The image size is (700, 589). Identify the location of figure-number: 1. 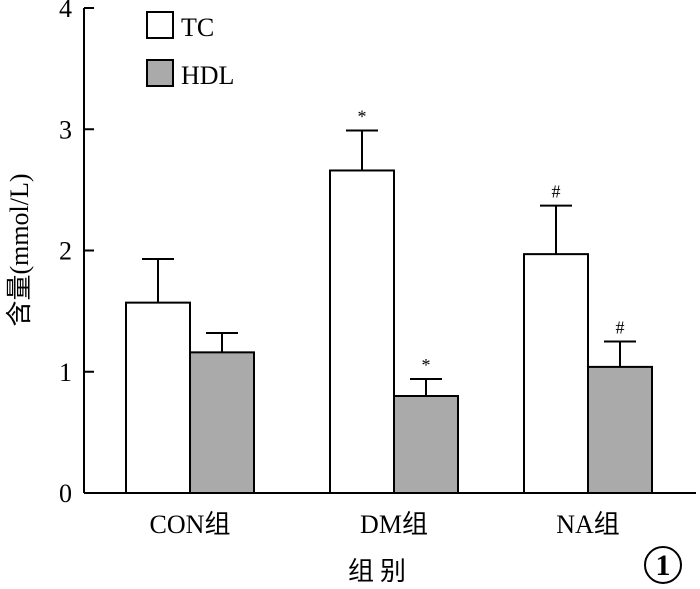
(663, 565).